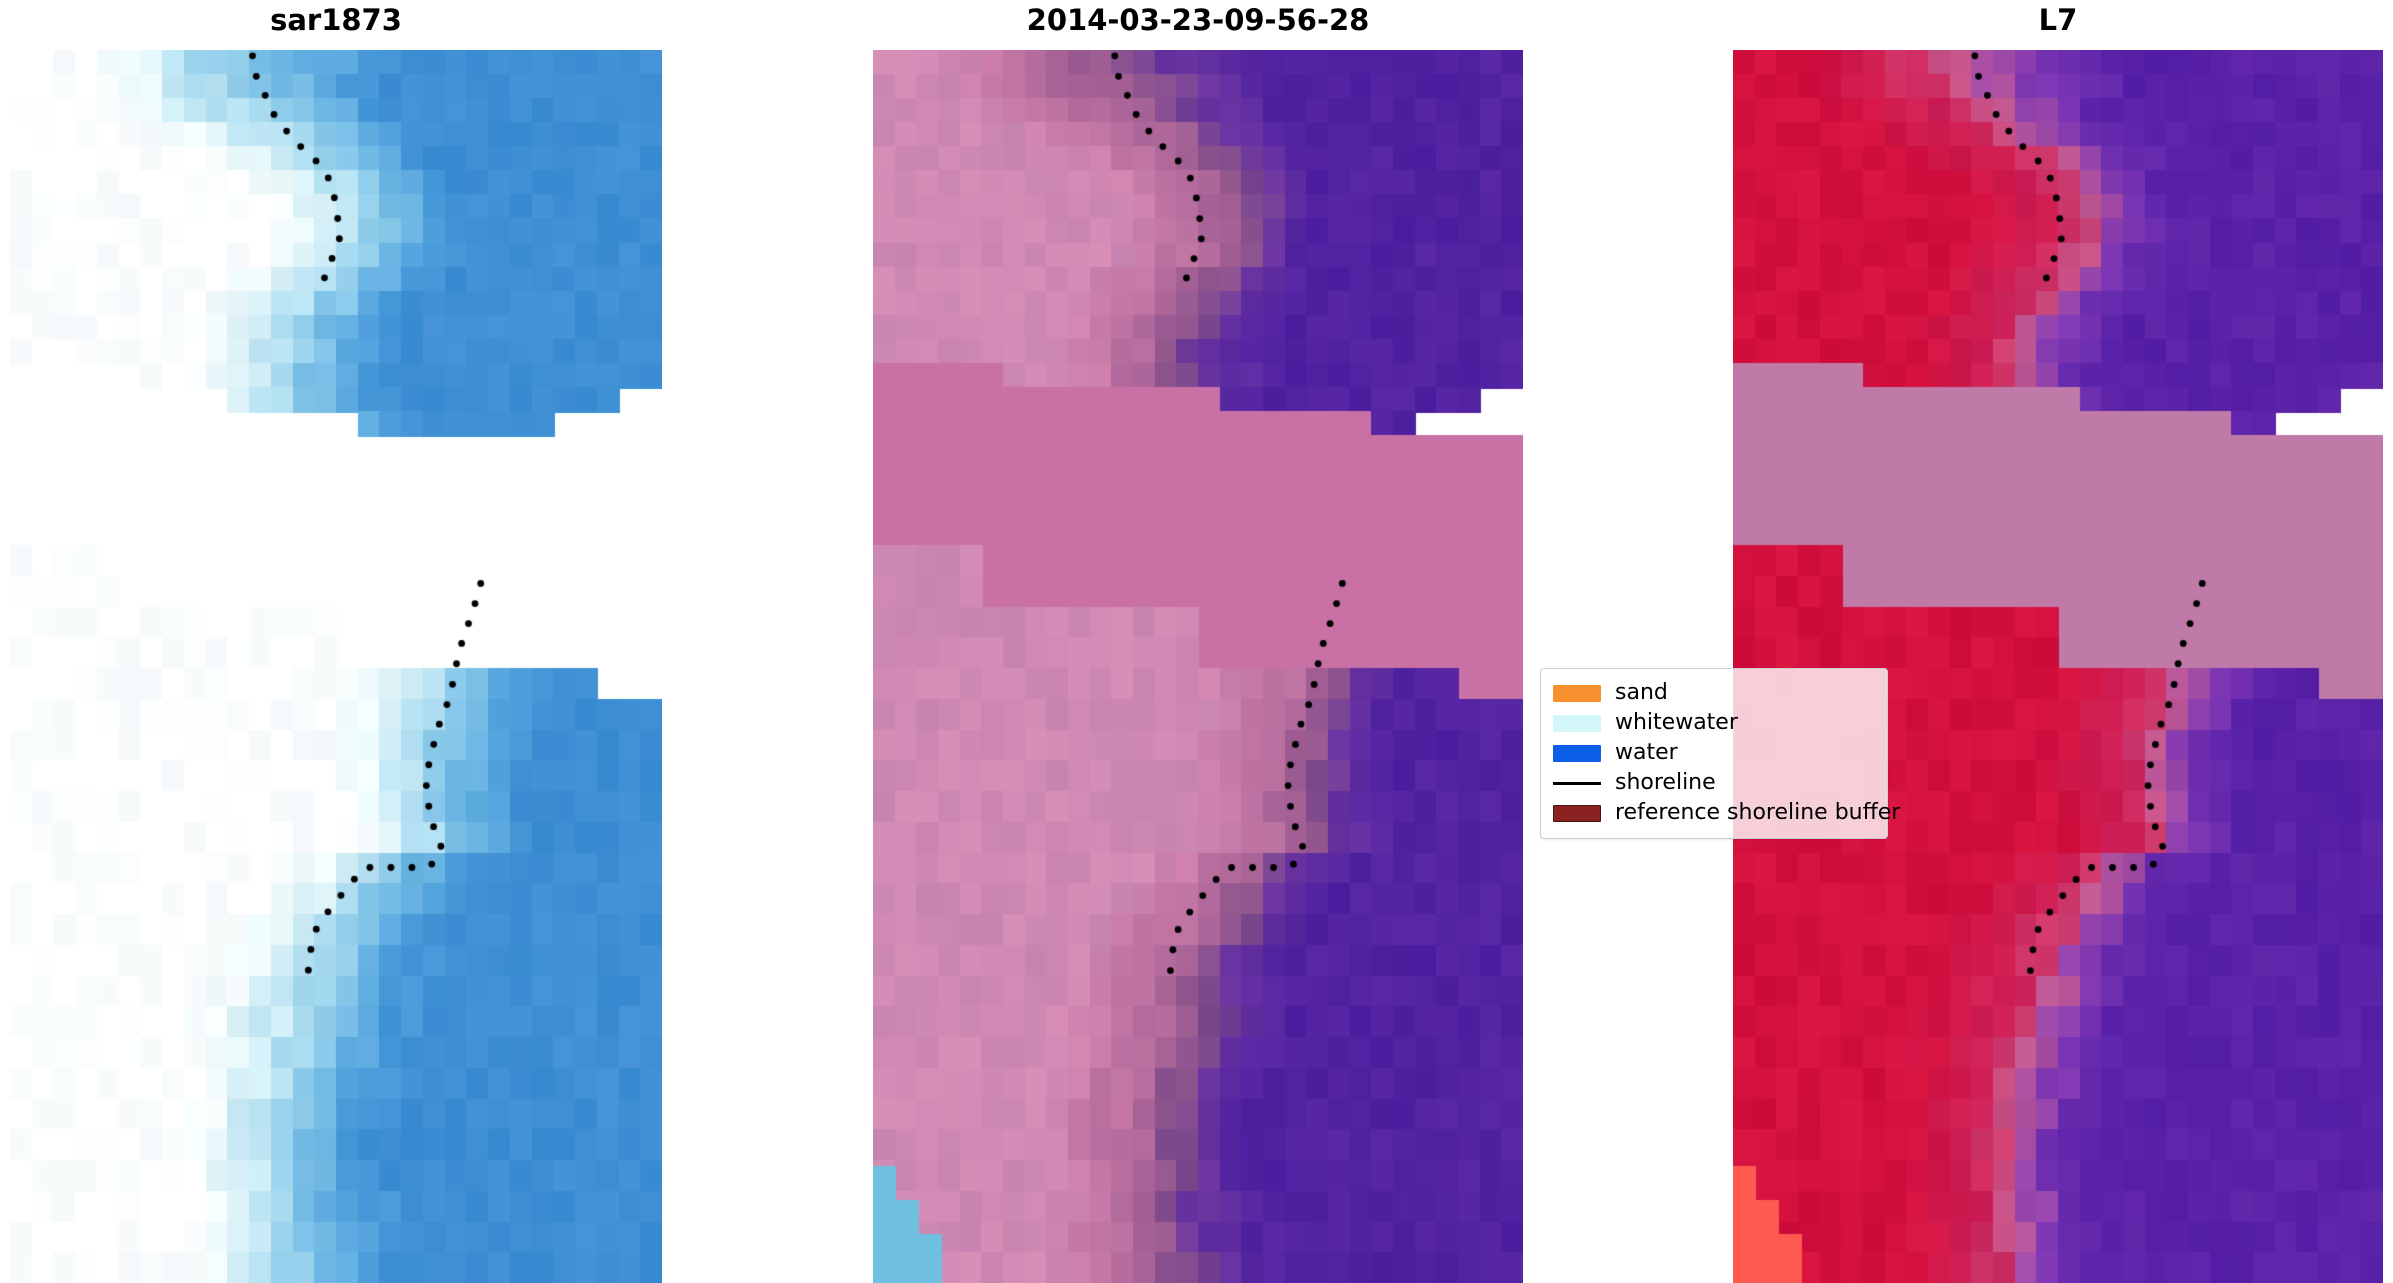 This screenshot has height=1283, width=2393. What do you see at coordinates (1577, 693) in the screenshot?
I see `sand-swatch` at bounding box center [1577, 693].